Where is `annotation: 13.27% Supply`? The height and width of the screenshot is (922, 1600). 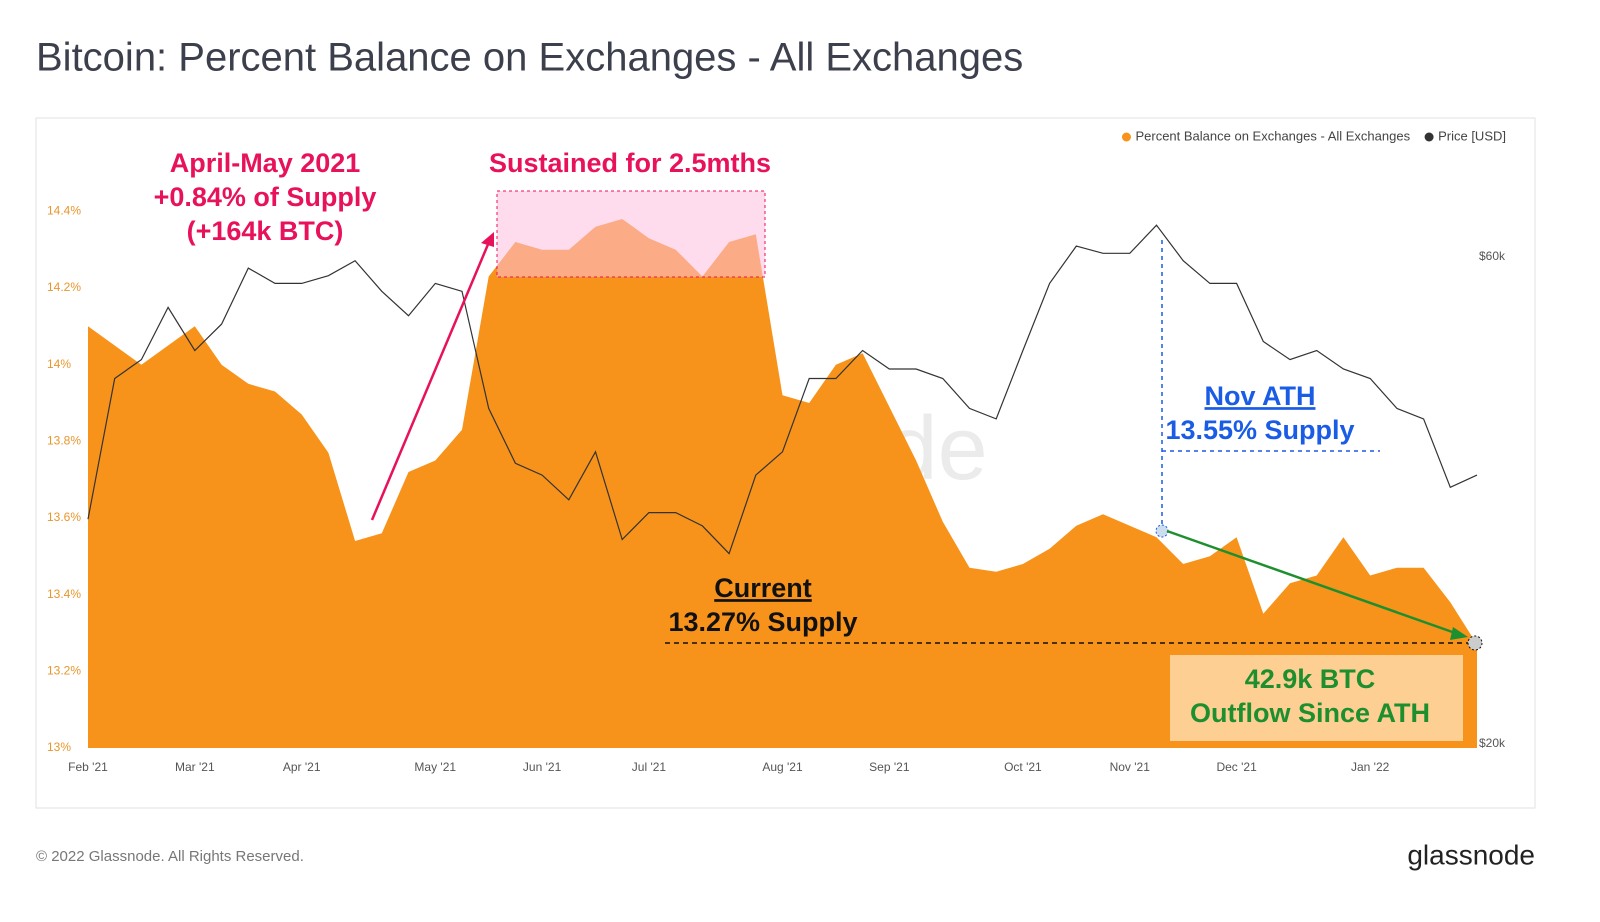 annotation: 13.27% Supply is located at coordinates (762, 622).